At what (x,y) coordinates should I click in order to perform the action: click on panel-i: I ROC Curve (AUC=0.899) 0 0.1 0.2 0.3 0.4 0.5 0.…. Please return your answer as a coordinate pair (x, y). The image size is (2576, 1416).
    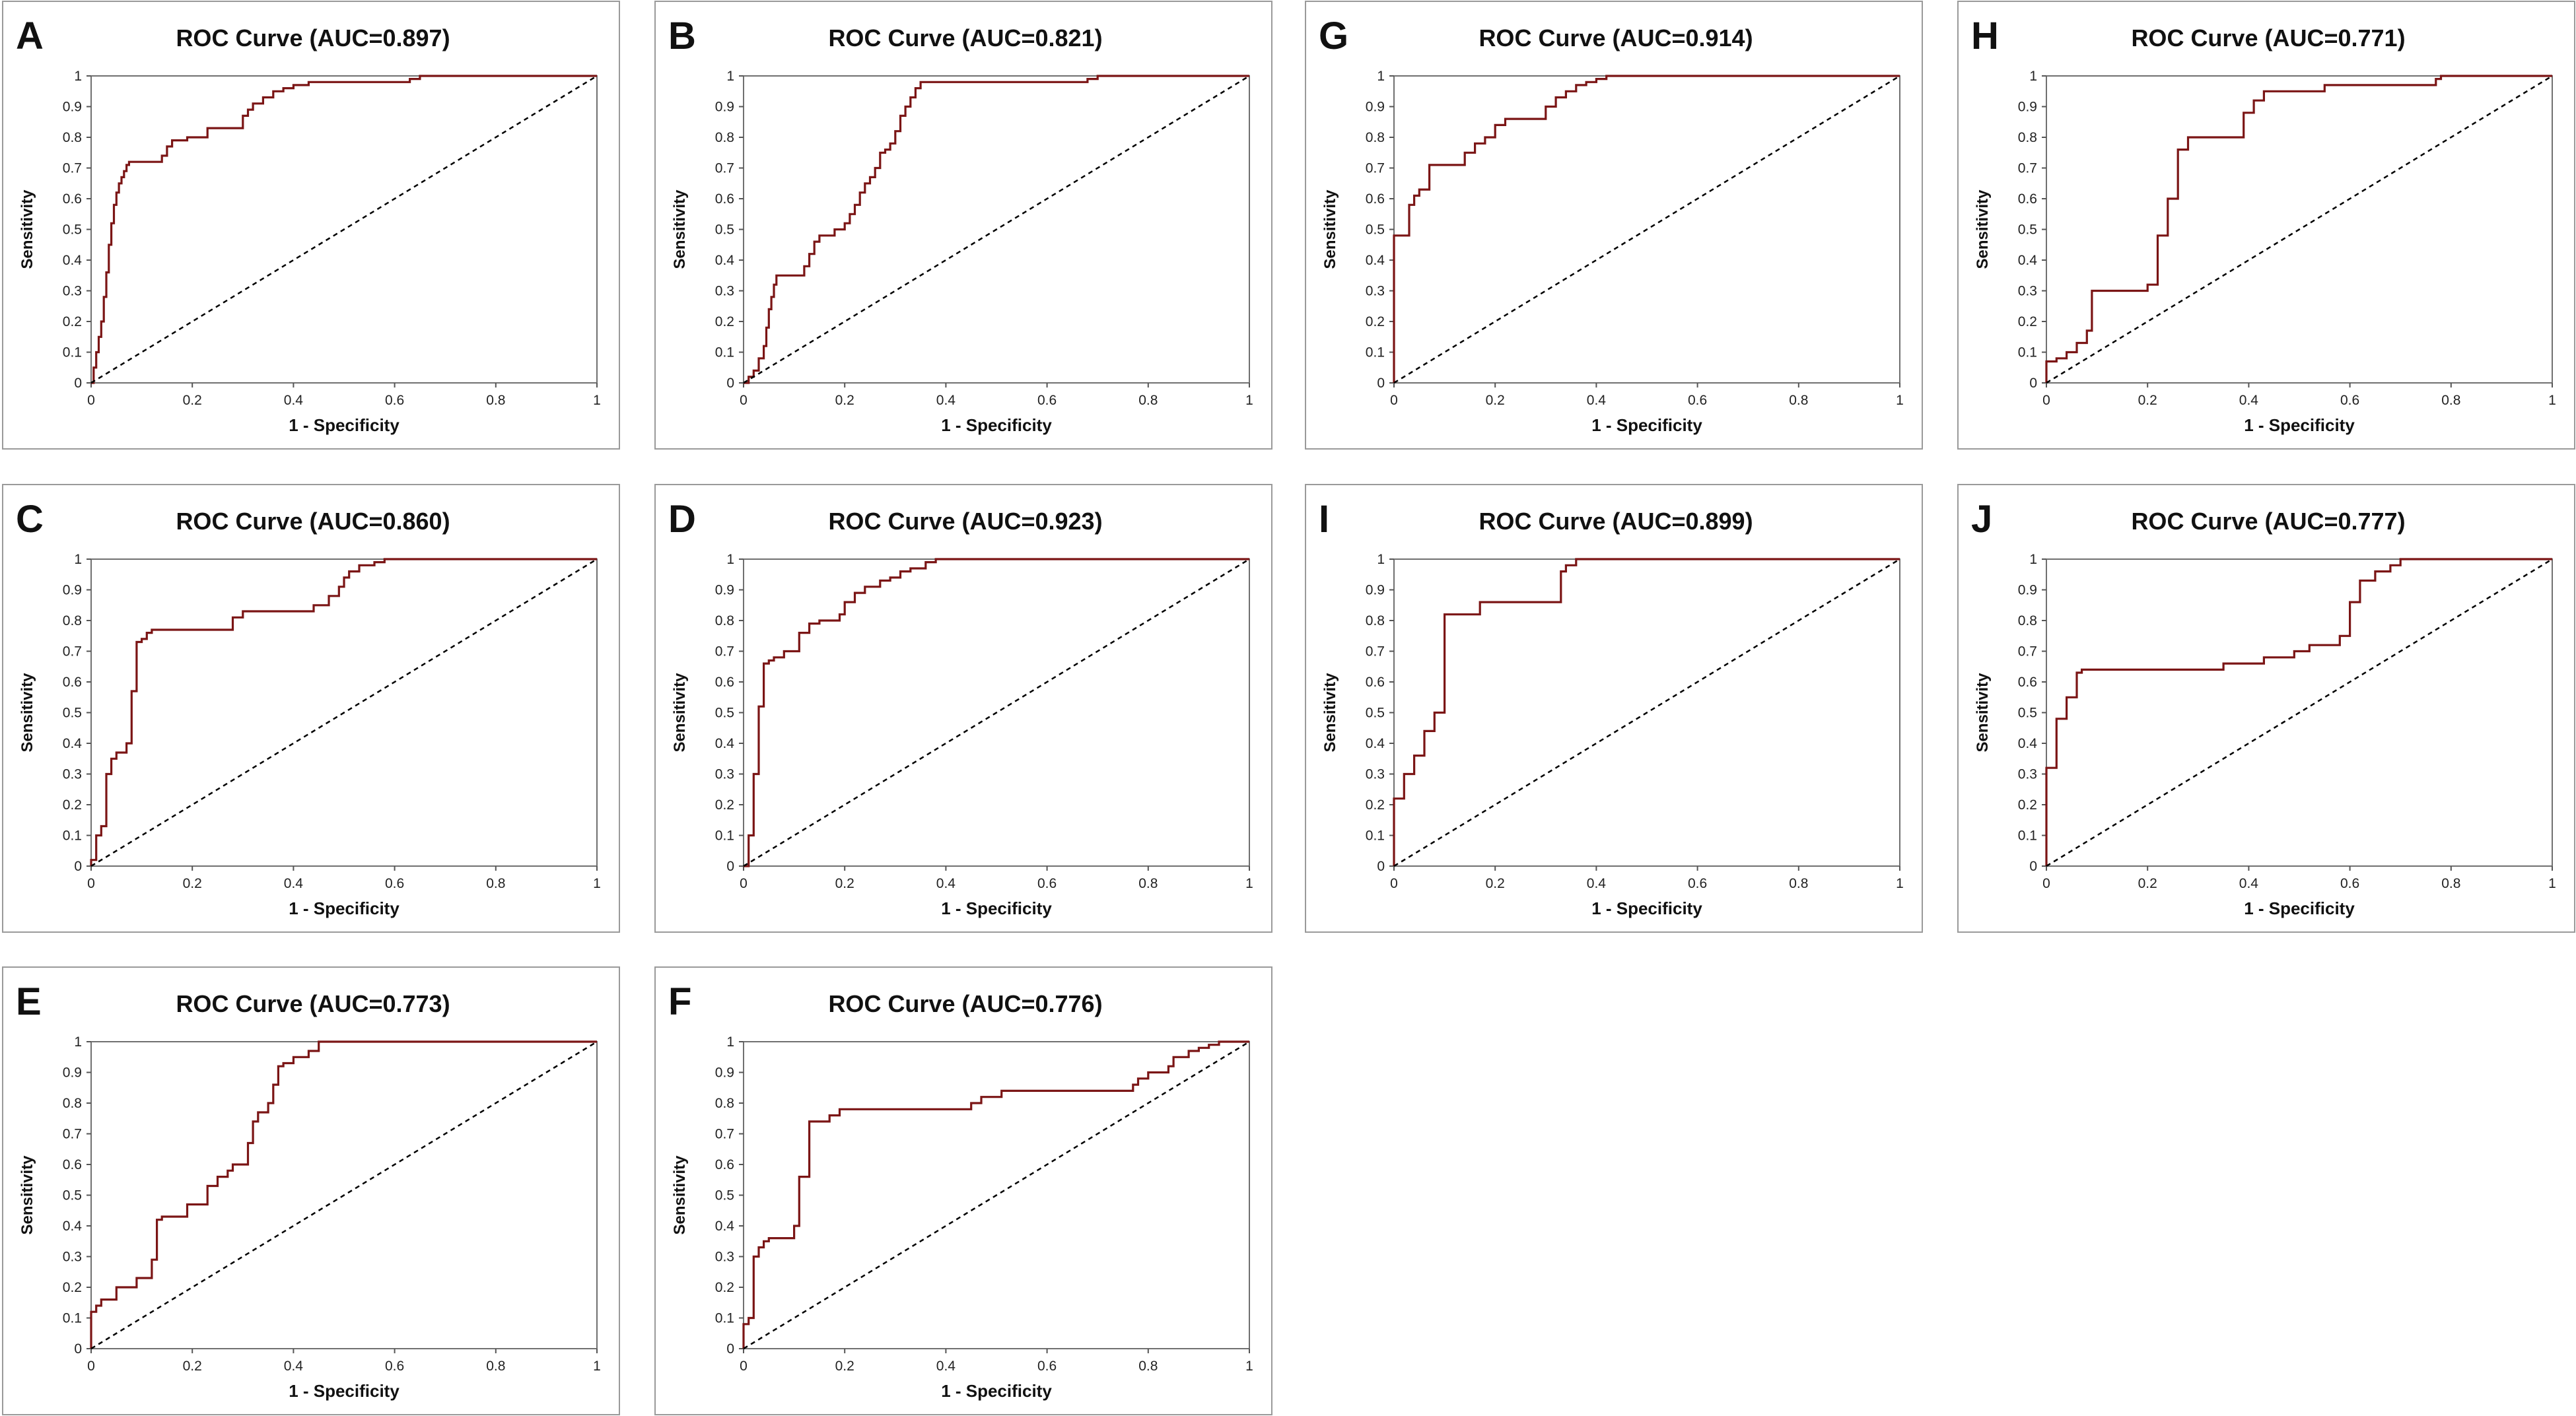
    Looking at the image, I should click on (1614, 708).